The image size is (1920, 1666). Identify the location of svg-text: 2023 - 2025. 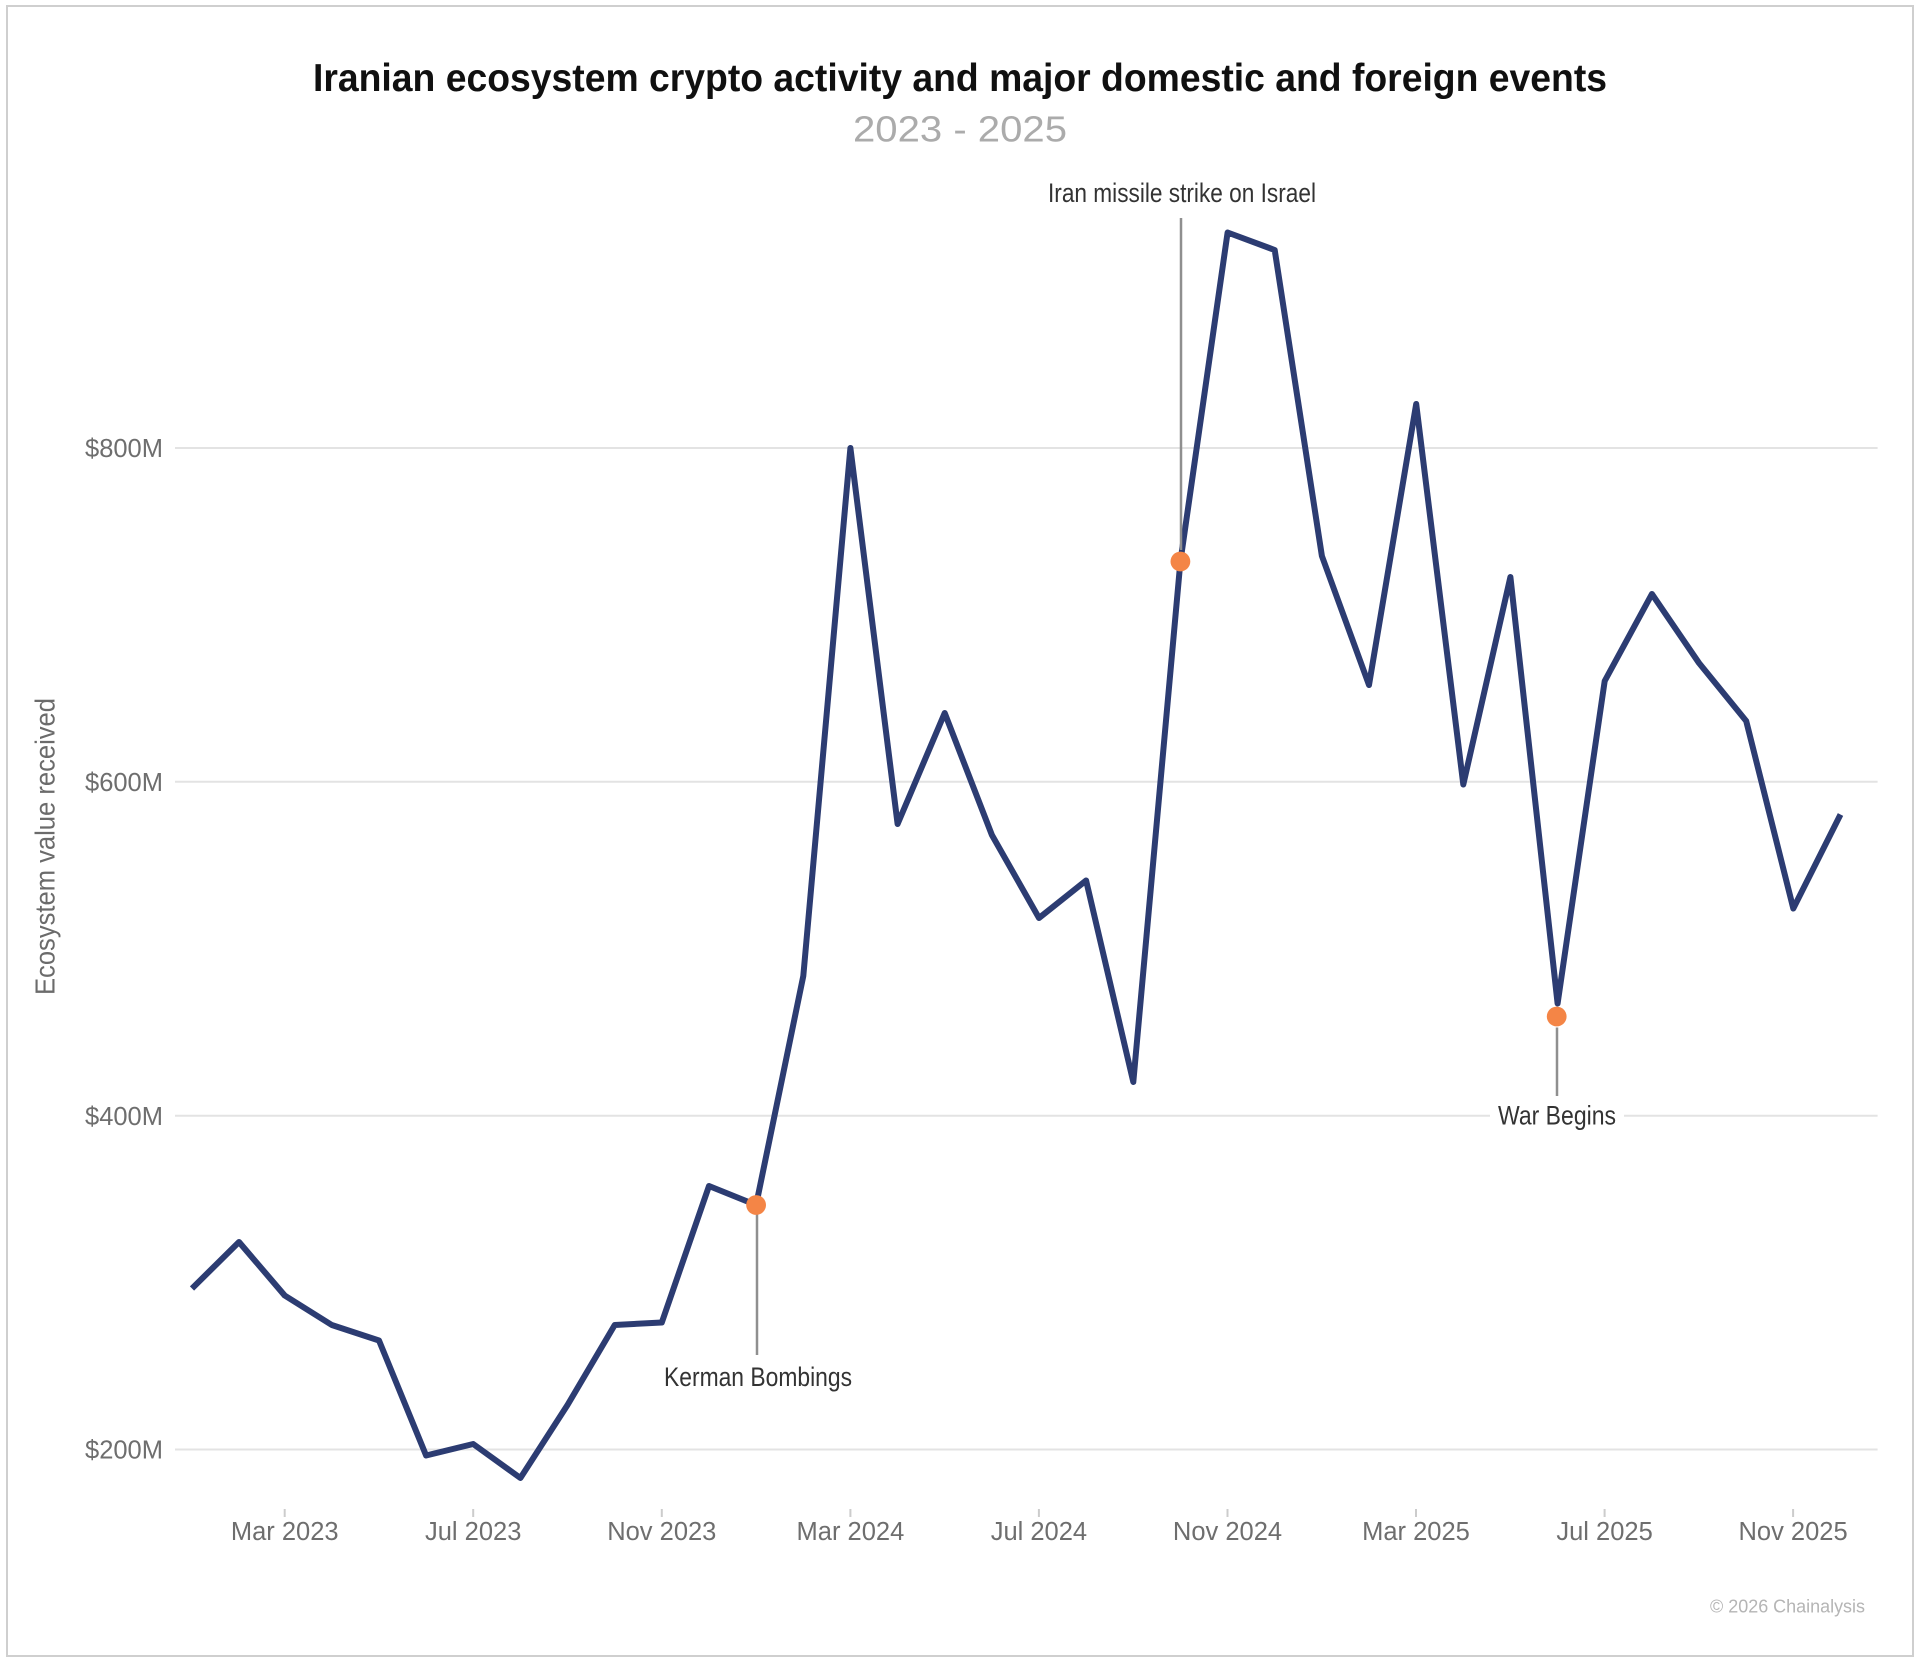
(960, 129).